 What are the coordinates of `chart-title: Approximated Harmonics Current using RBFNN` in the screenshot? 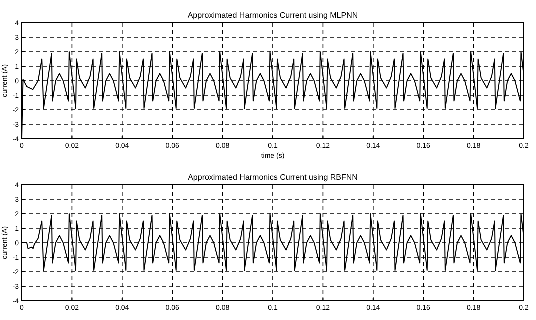 It's located at (273, 177).